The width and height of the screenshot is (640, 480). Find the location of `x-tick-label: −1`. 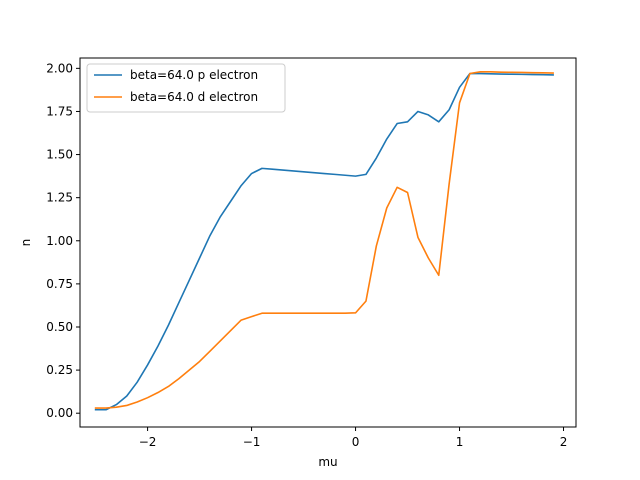

x-tick-label: −1 is located at coordinates (252, 442).